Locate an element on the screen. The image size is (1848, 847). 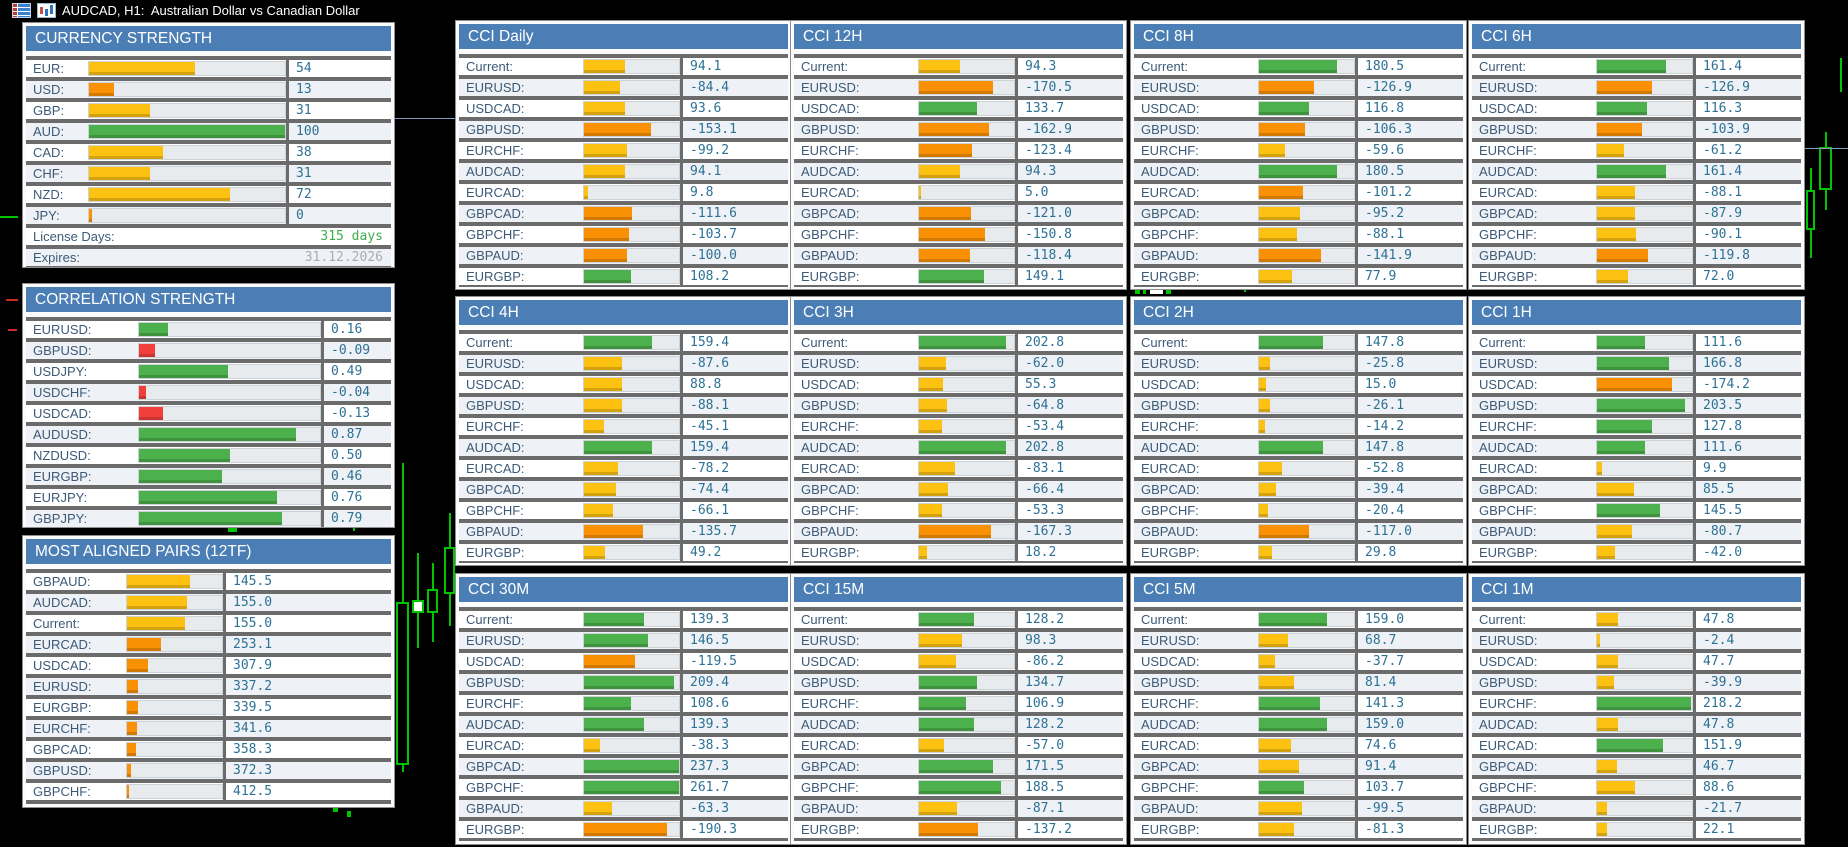
pair-label: CAD: is located at coordinates (49, 152).